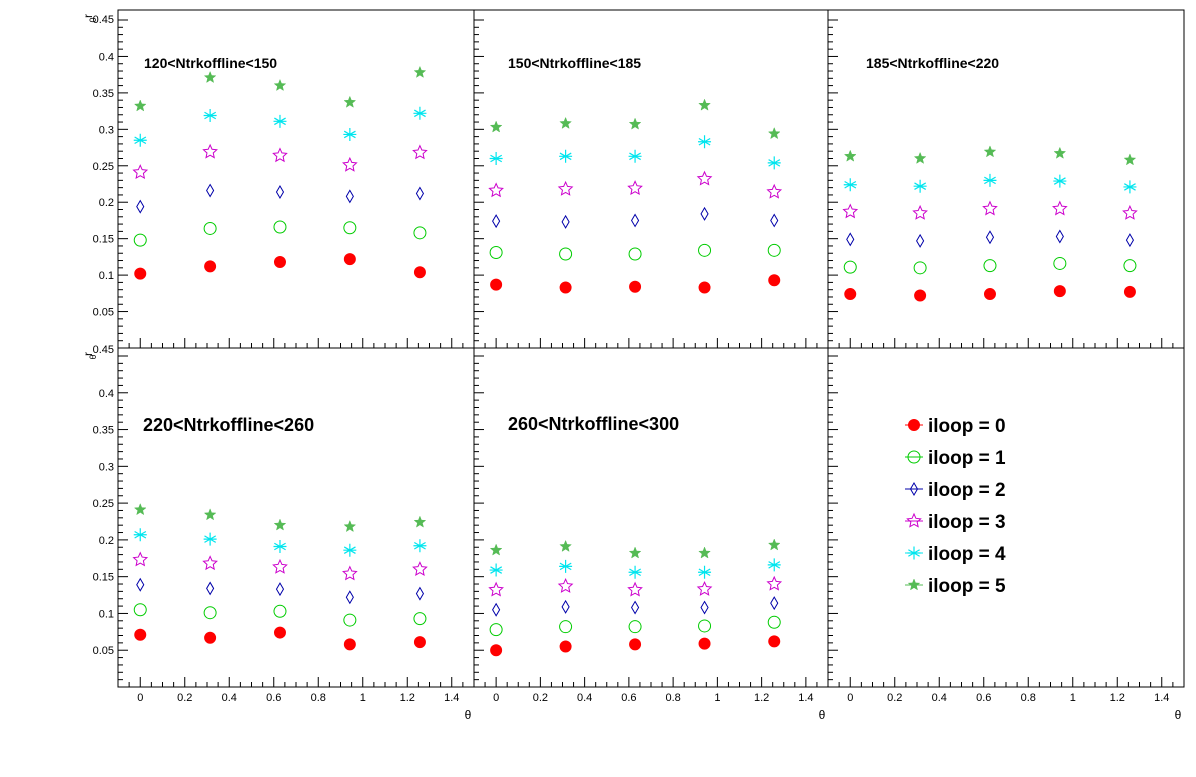  Describe the element at coordinates (103, 651) in the screenshot. I see `y-tick-label: 0.05` at that location.